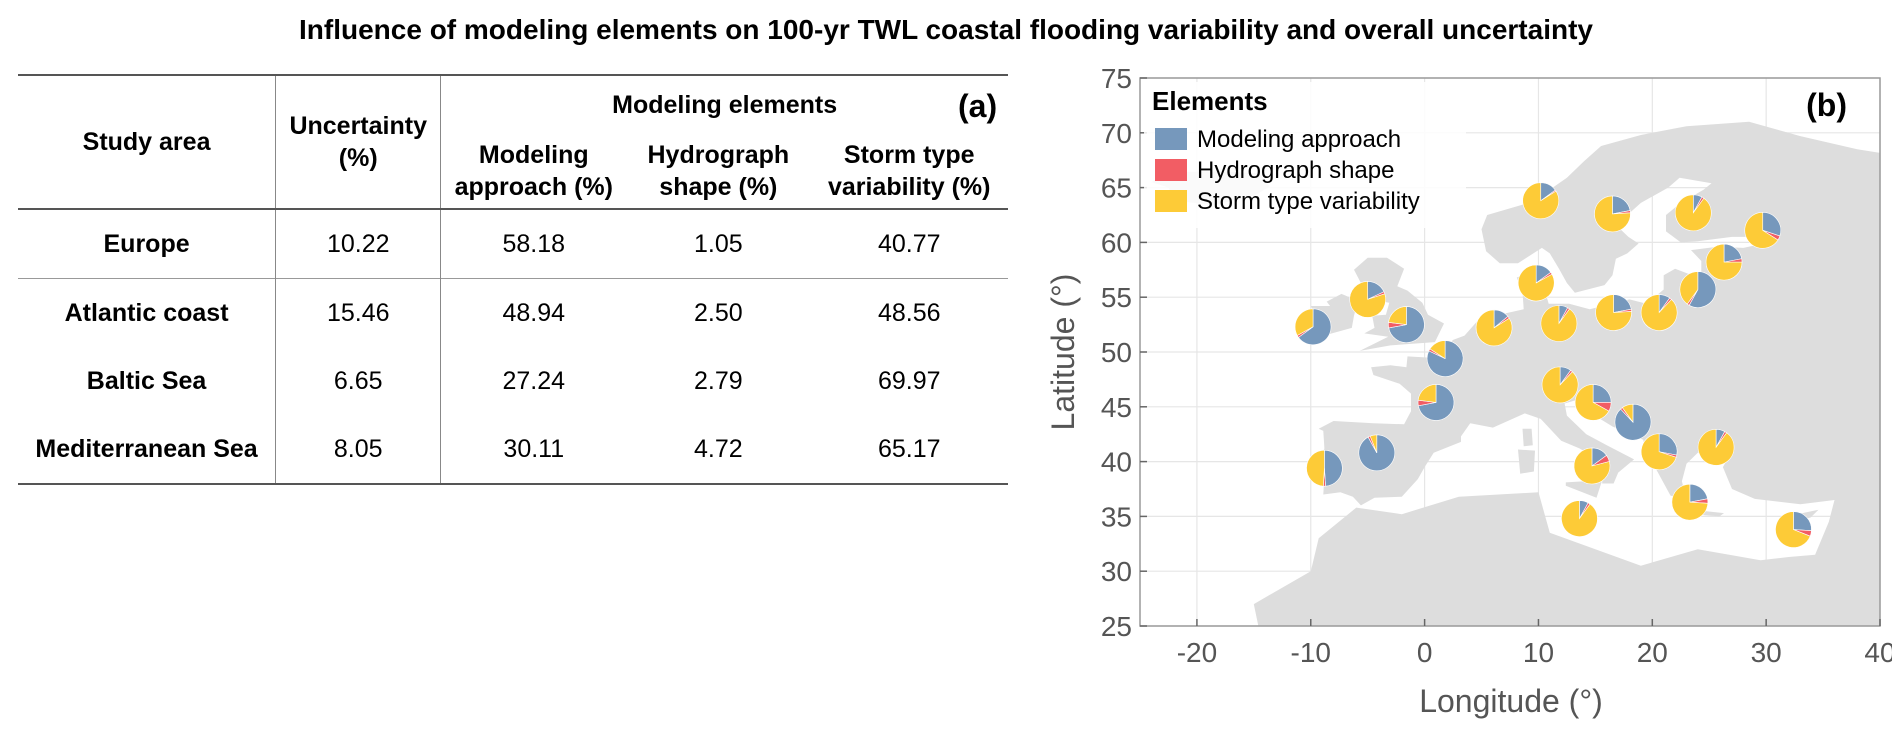 This screenshot has width=1892, height=740. What do you see at coordinates (1538, 652) in the screenshot?
I see `x-tick-label: 10` at bounding box center [1538, 652].